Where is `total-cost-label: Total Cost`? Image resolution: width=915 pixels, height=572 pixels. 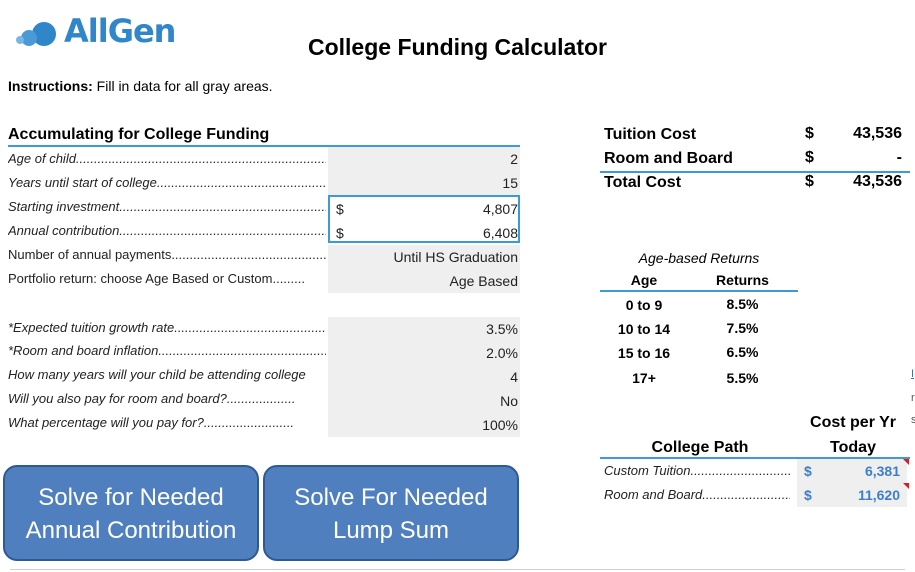 total-cost-label: Total Cost is located at coordinates (643, 182).